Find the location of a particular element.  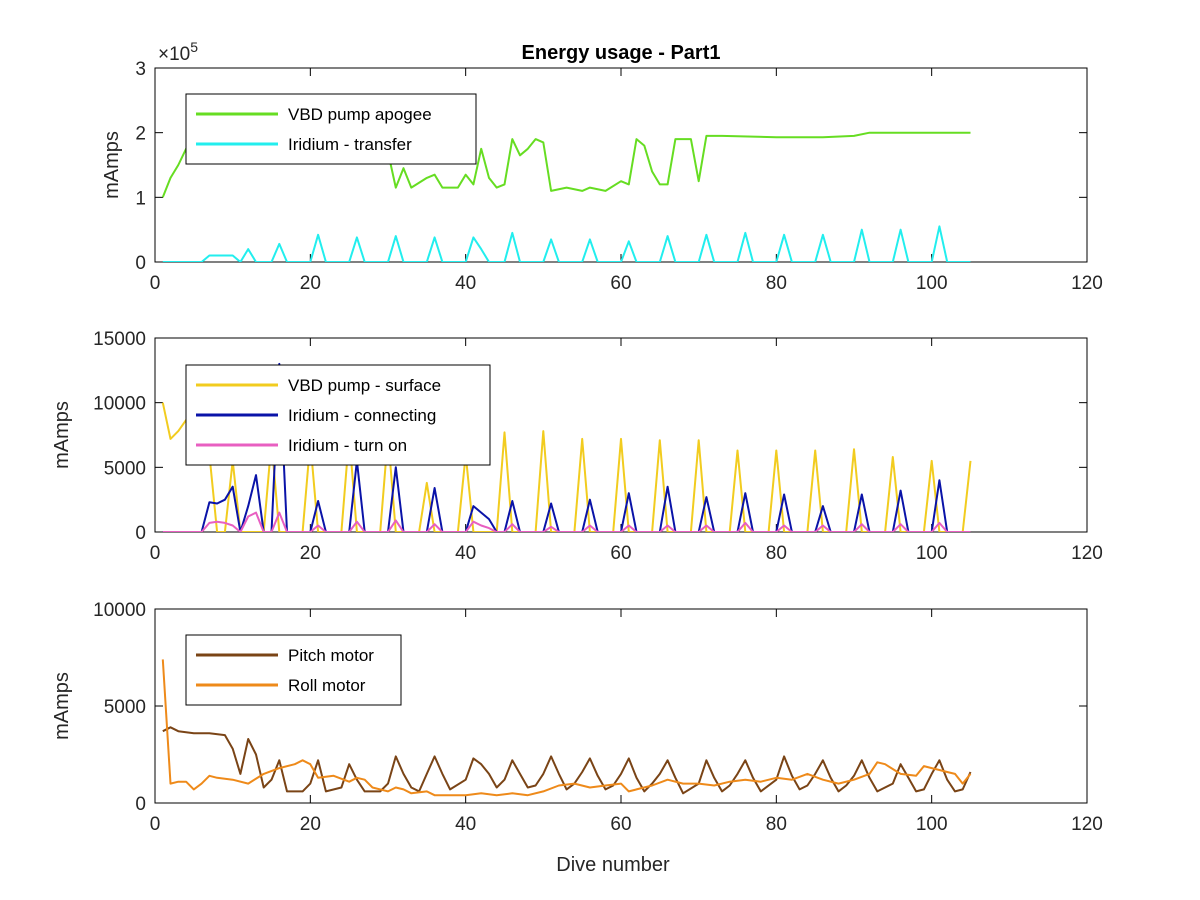

y-exponent-power: 5 is located at coordinates (194, 47).